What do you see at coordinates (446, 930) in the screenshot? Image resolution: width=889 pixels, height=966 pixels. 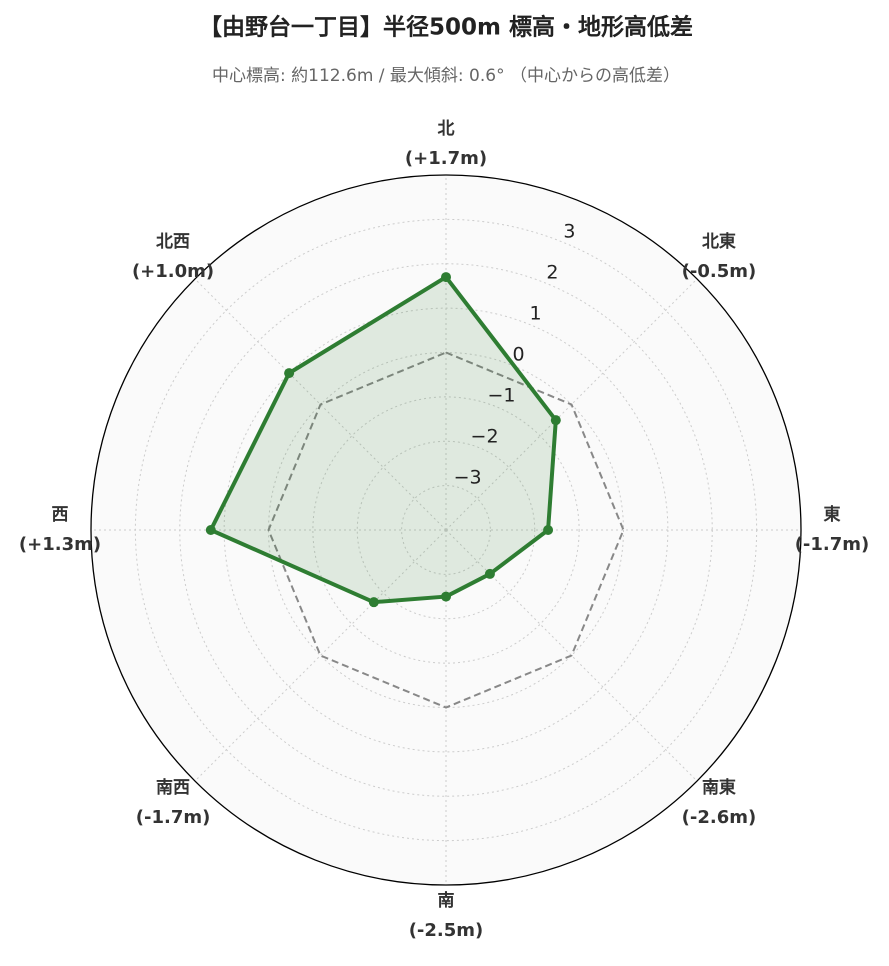 I see `value-label: (-2.5m)` at bounding box center [446, 930].